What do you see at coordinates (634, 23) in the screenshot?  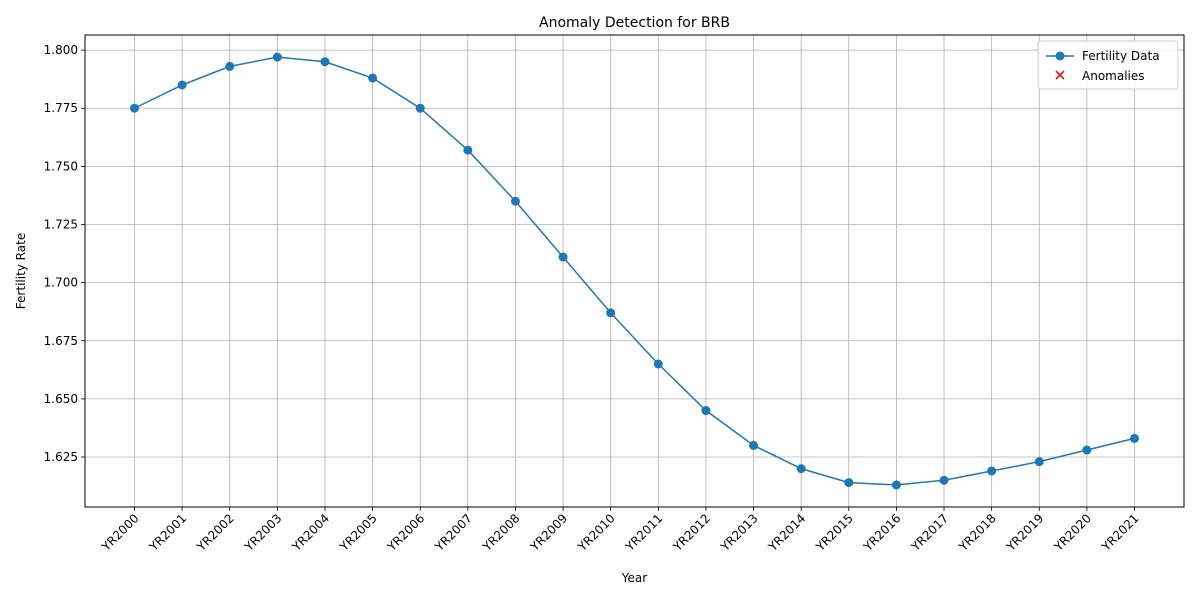 I see `chart-title: Anomaly Detection for BRB` at bounding box center [634, 23].